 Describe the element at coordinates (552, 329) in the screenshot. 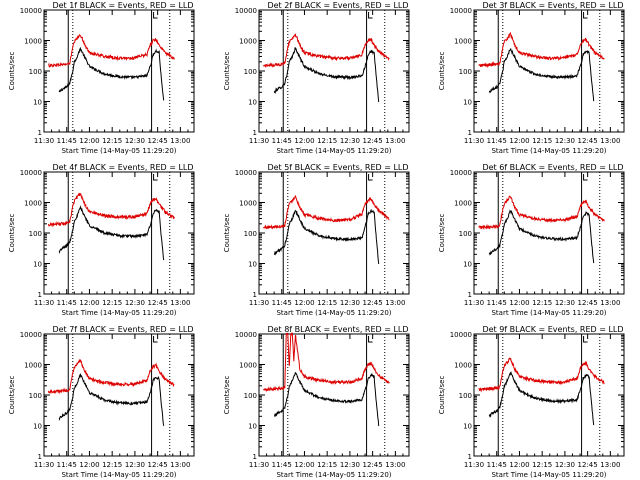

I see `panel-title: Det 9f BLACK = Events, RED = LLD` at that location.